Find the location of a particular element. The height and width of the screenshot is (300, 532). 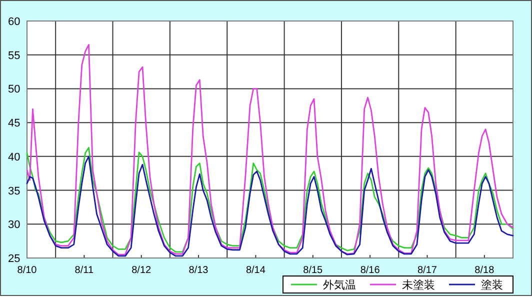

y-tick-label: 60 is located at coordinates (14, 22).